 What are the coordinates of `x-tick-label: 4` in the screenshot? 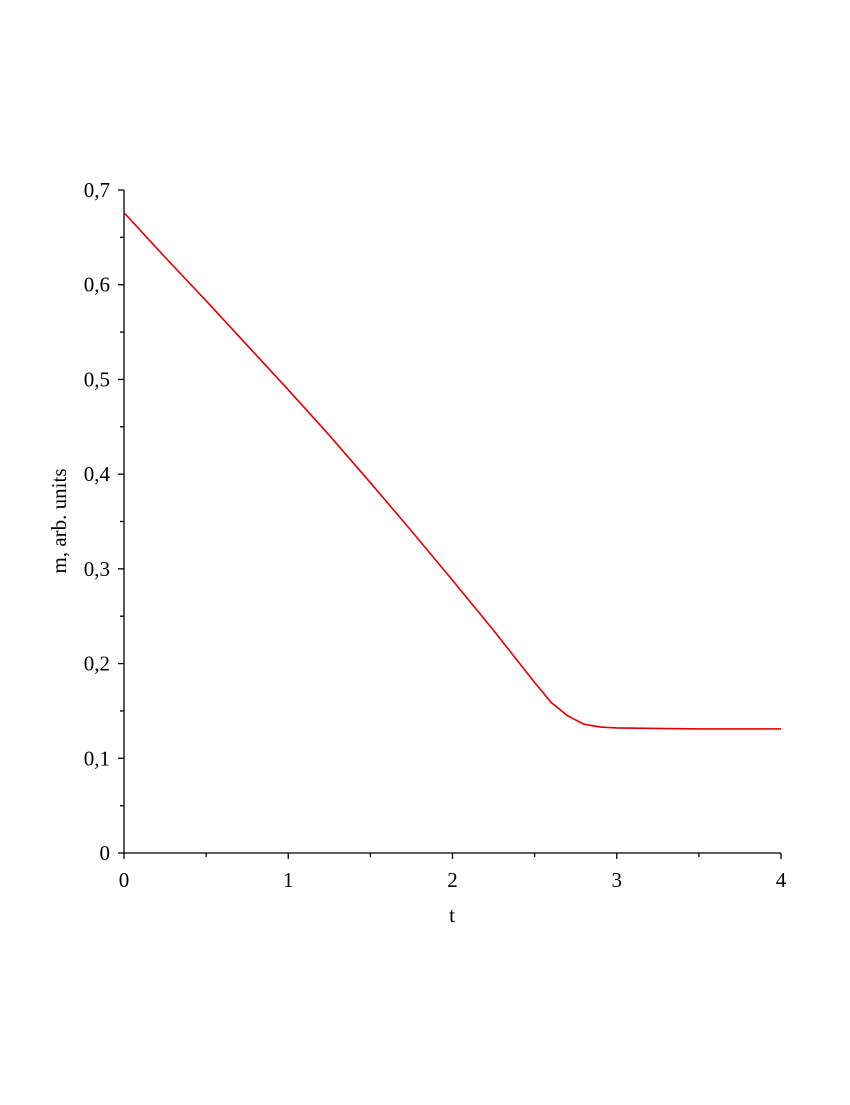 It's located at (781, 880).